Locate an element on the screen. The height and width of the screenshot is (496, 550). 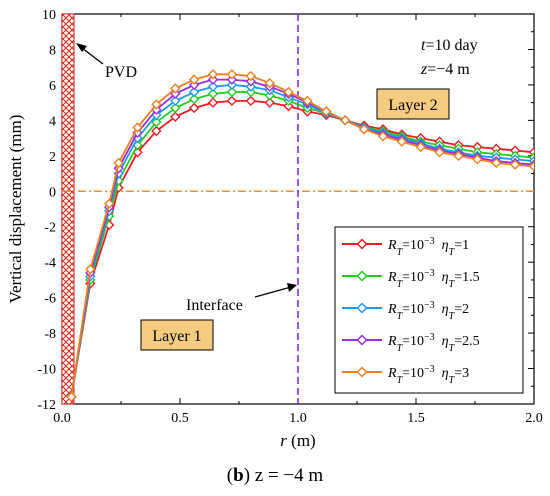
y-axis-title: Vertical displacement (mm) is located at coordinates (15, 209).